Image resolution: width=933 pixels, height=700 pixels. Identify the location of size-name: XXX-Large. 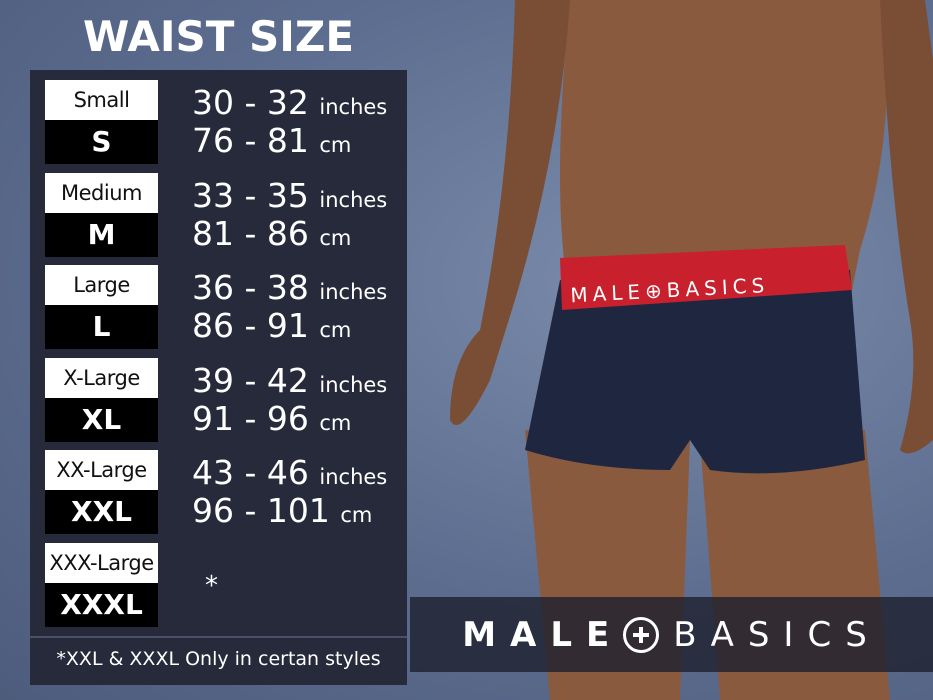
(101, 562).